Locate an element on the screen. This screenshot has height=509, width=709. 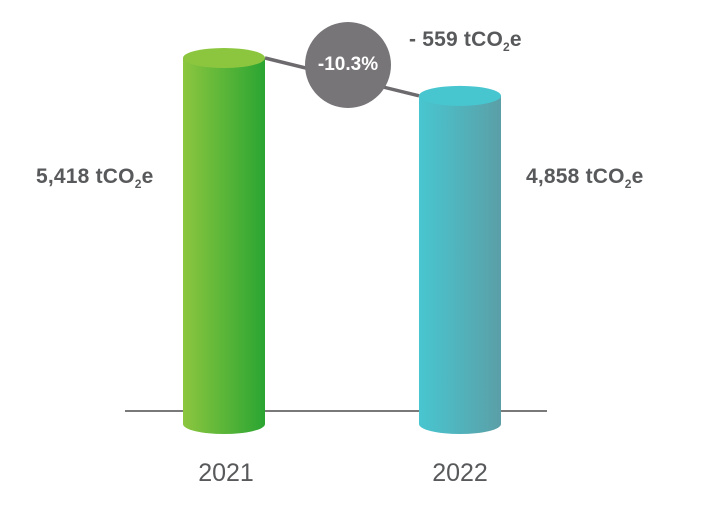
change-absolute-label: - 559 tCO2e is located at coordinates (465, 41).